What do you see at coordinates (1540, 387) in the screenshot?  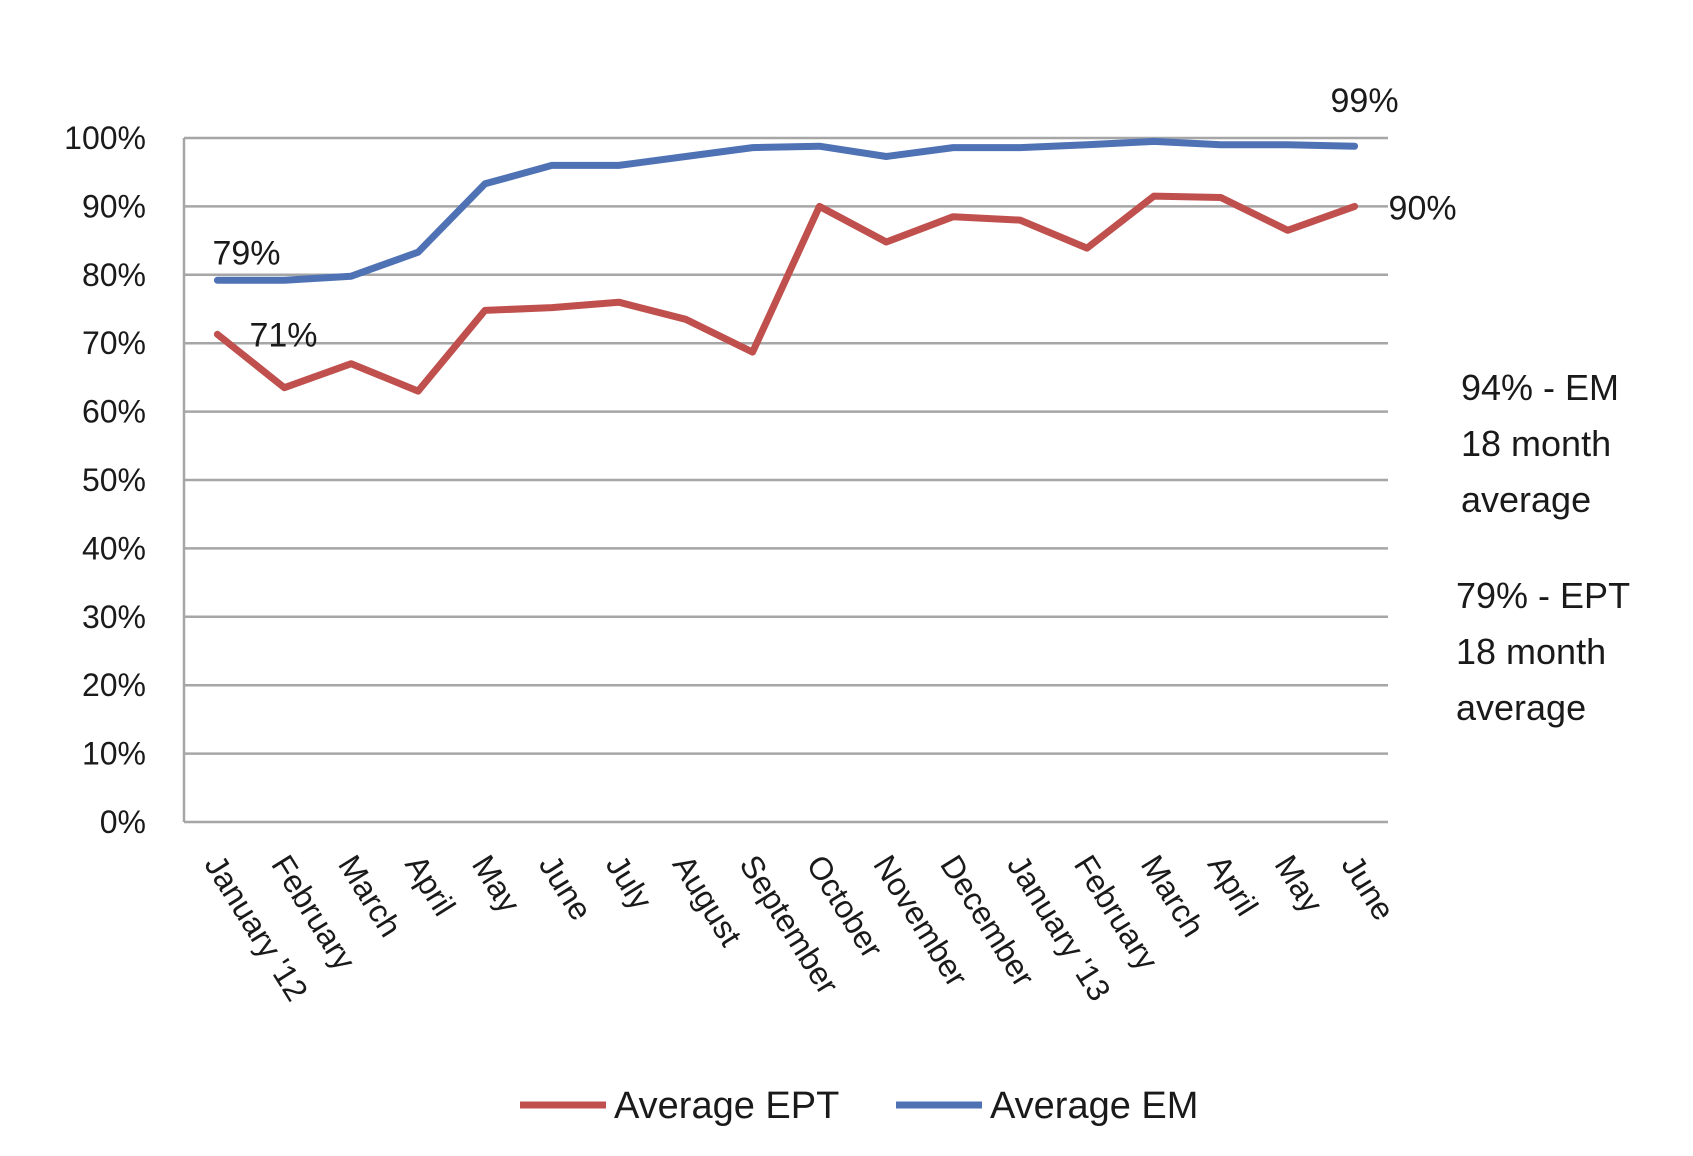 I see `annotation-em-line-1: 94% - EM` at bounding box center [1540, 387].